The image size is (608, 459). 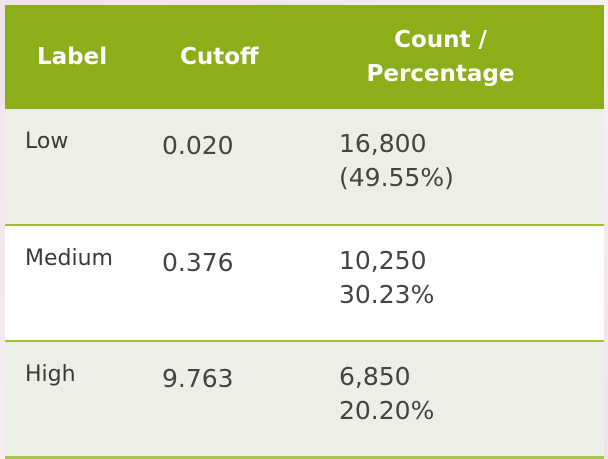 What do you see at coordinates (219, 57) in the screenshot?
I see `header-cutoff: Cutoff` at bounding box center [219, 57].